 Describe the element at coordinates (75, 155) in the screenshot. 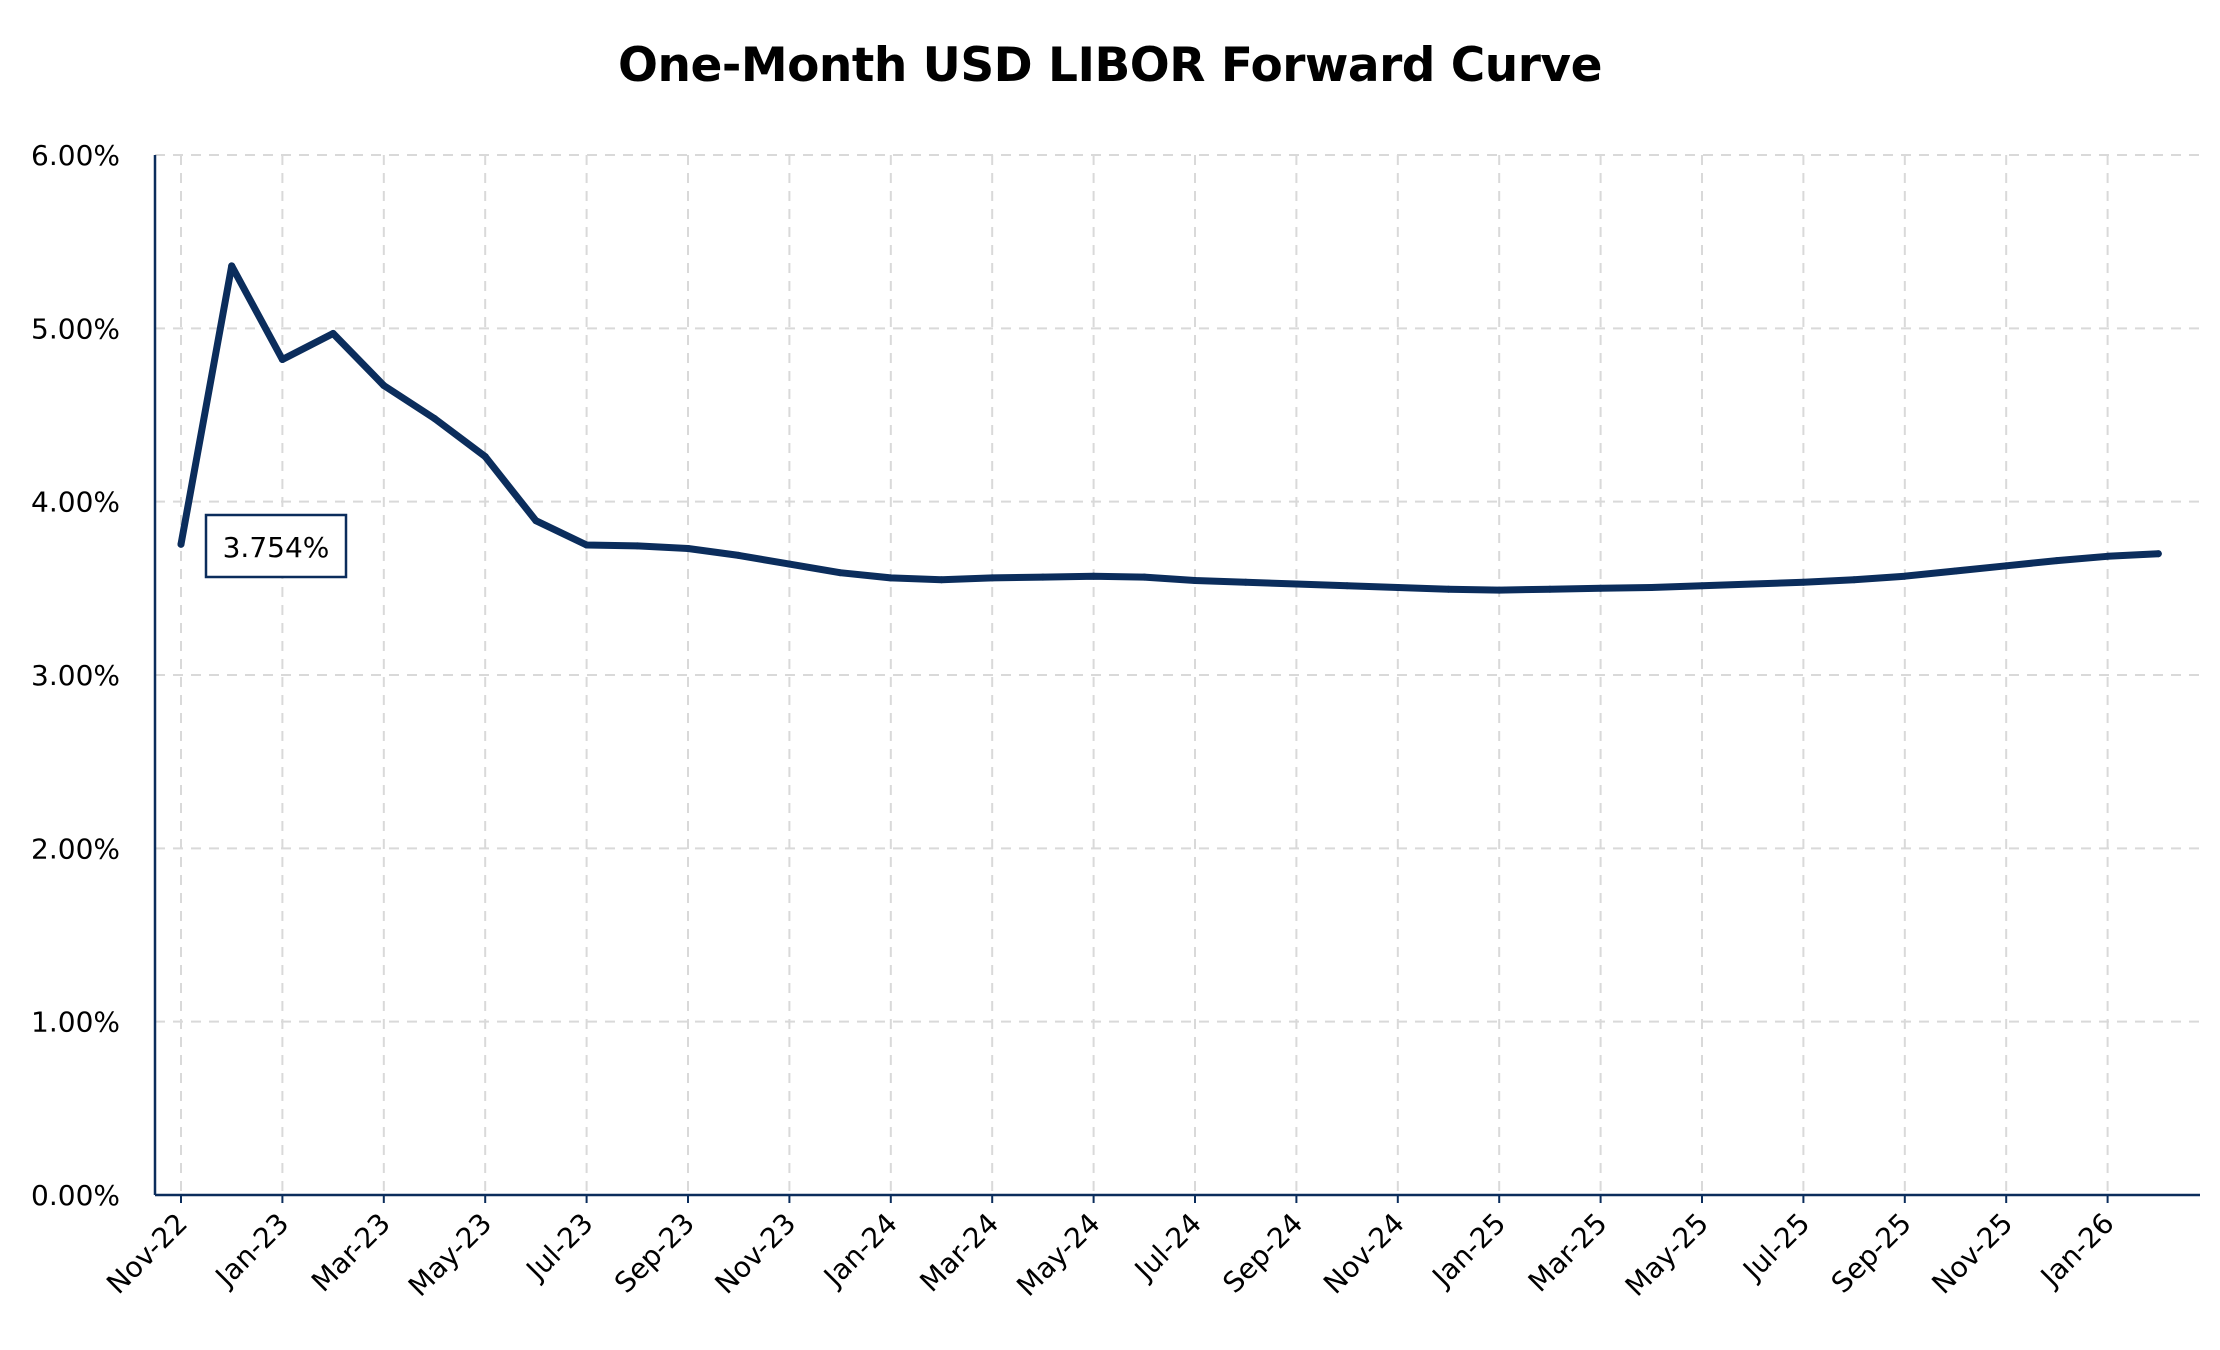

I see `y-tick-label: 6.00%` at that location.